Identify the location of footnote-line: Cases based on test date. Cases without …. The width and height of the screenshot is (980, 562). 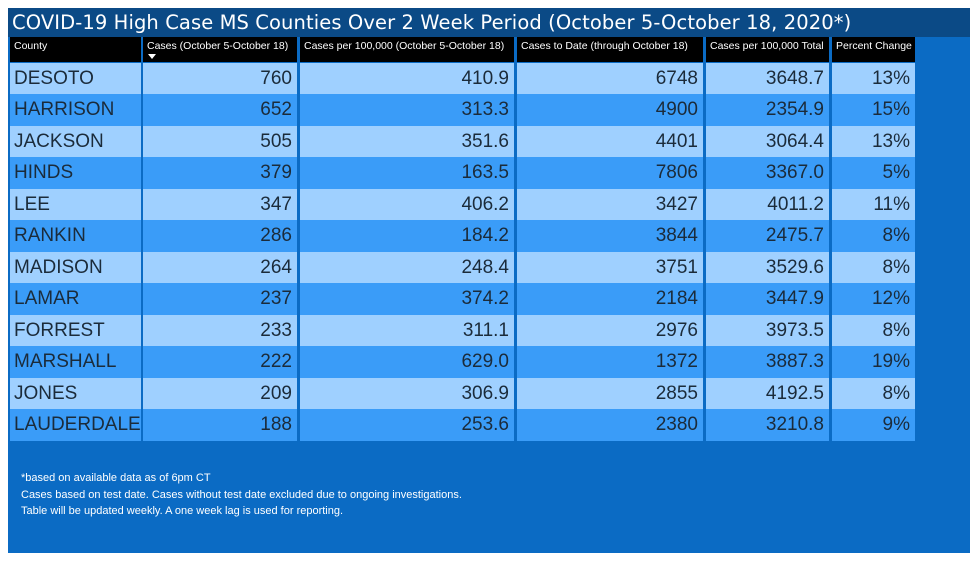
(241, 494).